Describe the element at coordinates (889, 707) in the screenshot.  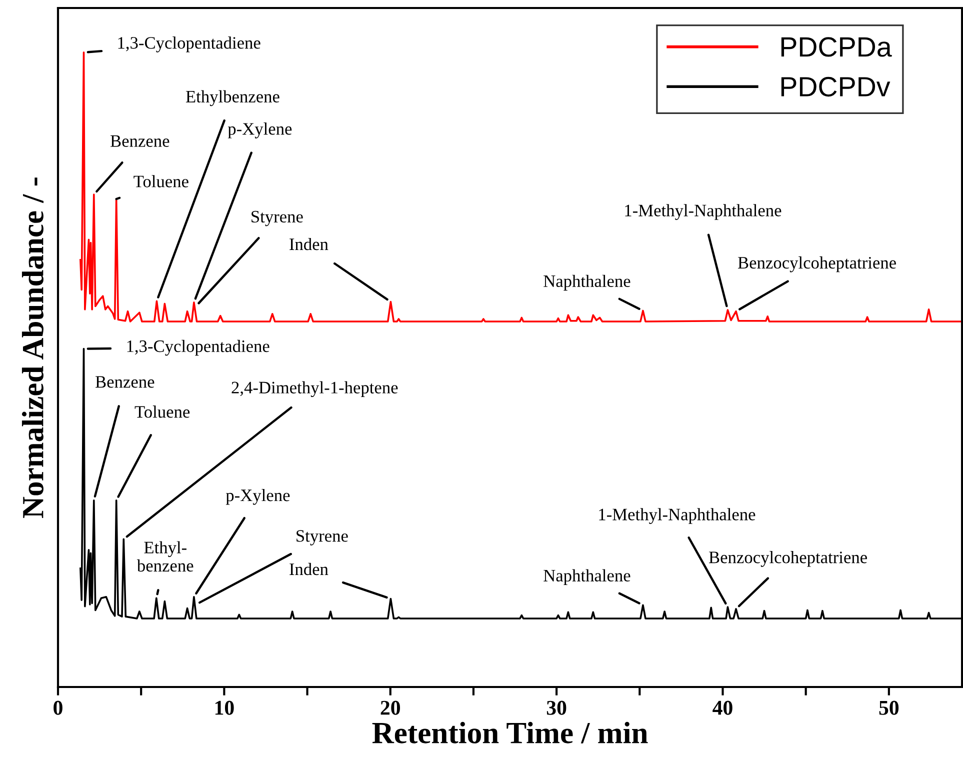
I see `x-tick-label: 50` at that location.